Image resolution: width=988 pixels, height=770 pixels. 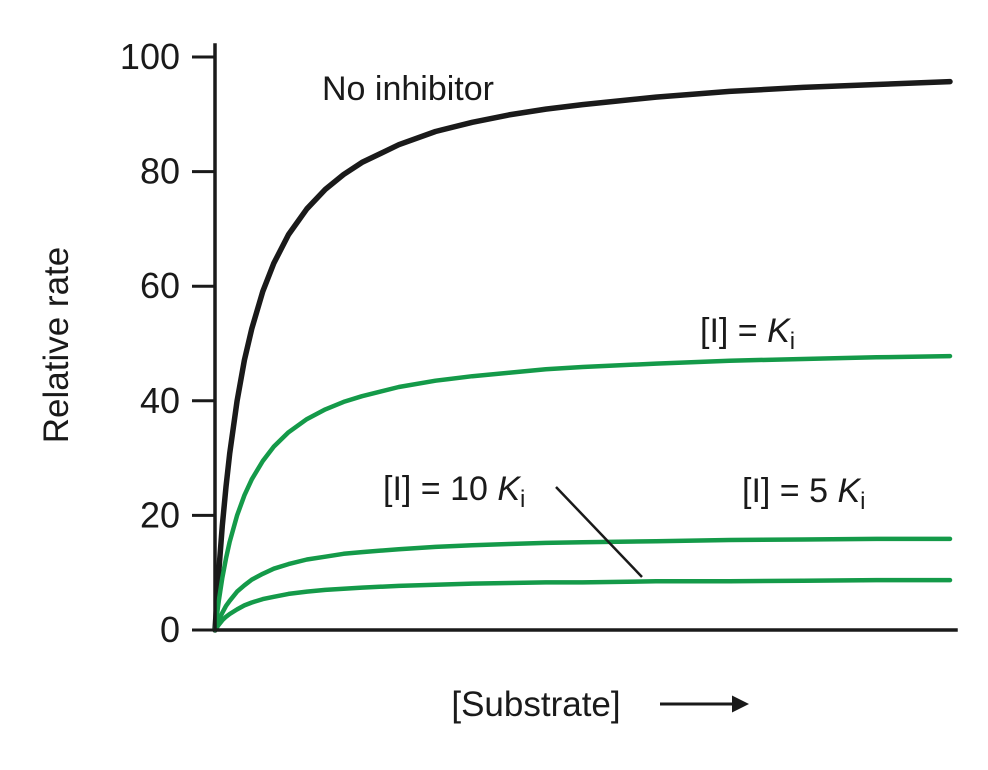 I want to click on callout-line, so click(x=599, y=532).